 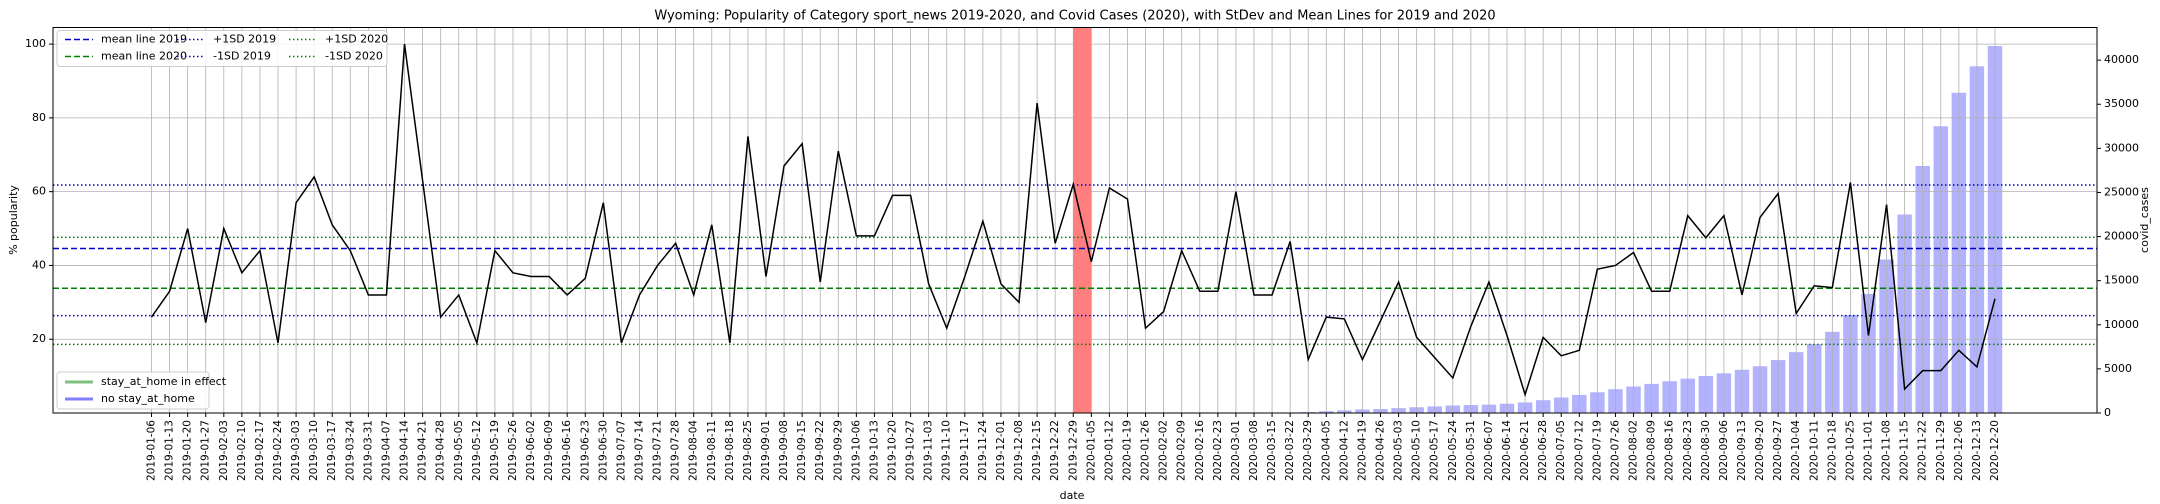 What do you see at coordinates (206, 450) in the screenshot?
I see `x-tick-label: 2019-01-27` at bounding box center [206, 450].